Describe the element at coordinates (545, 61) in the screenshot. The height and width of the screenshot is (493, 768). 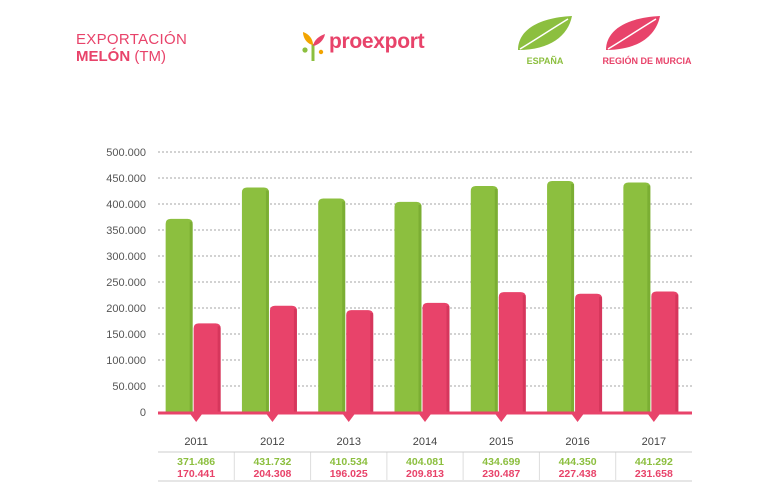
I see `legend-label-espana: ESPAÑA` at that location.